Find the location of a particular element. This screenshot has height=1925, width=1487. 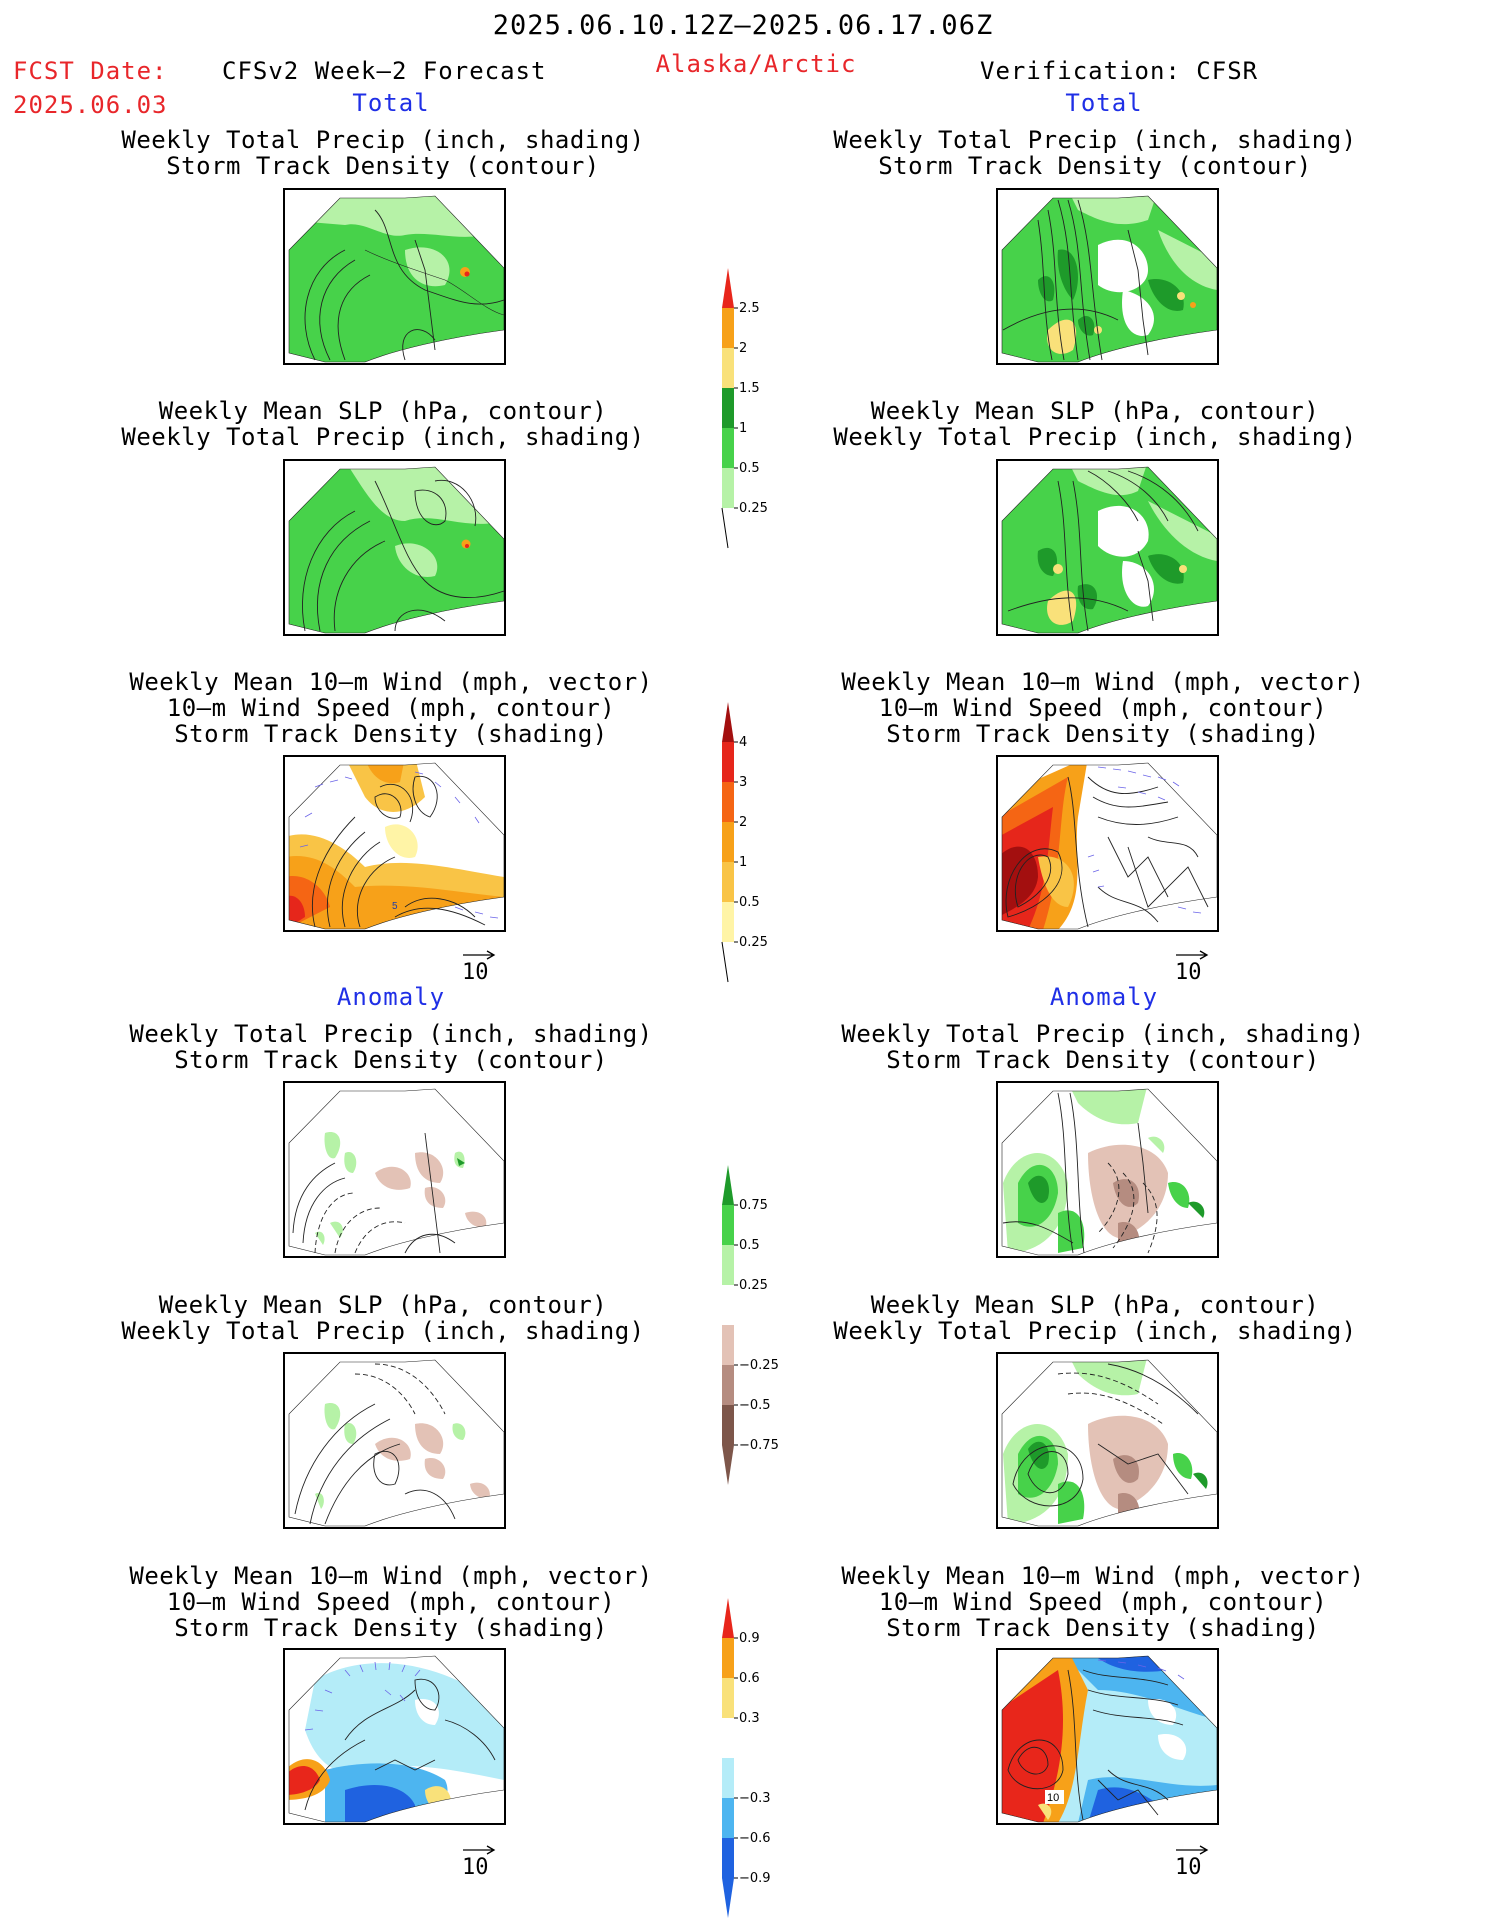

map-anom-precip-right is located at coordinates (1107, 1169).